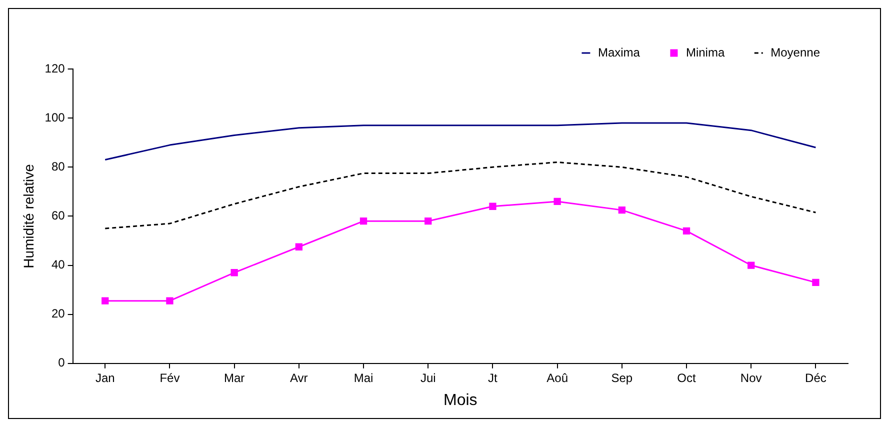 The image size is (891, 427). I want to click on y-axis-title: Humidité relative, so click(28, 216).